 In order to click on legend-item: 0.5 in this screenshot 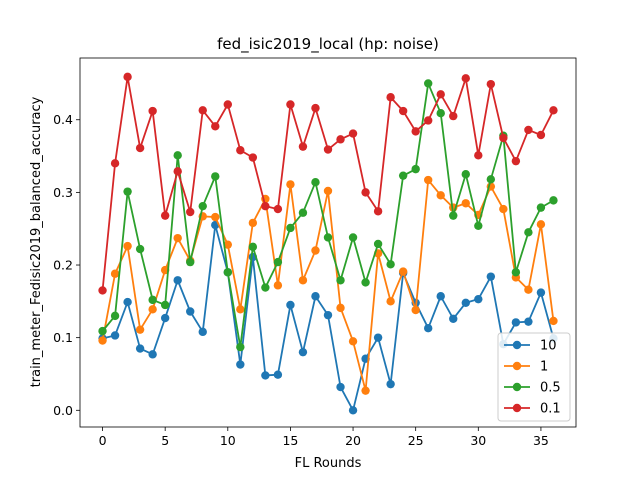, I will do `click(532, 388)`.